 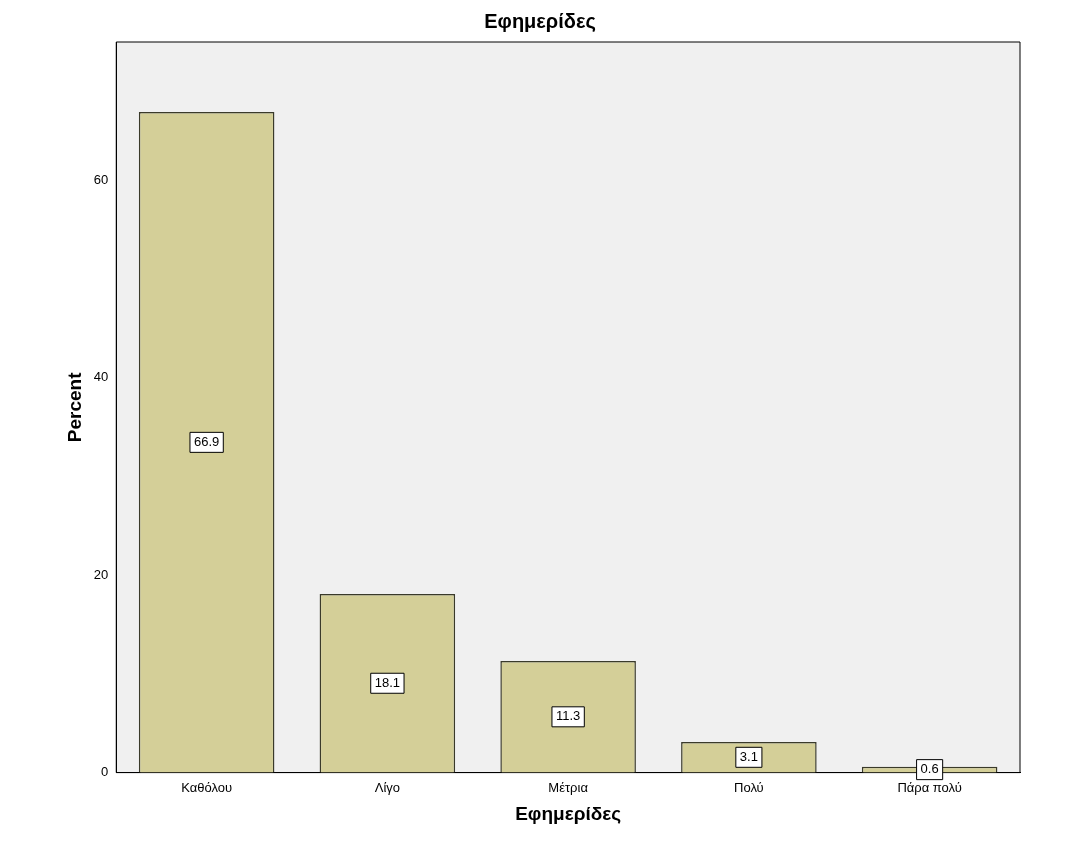 I want to click on x-tick-label: Πολύ, so click(x=749, y=787).